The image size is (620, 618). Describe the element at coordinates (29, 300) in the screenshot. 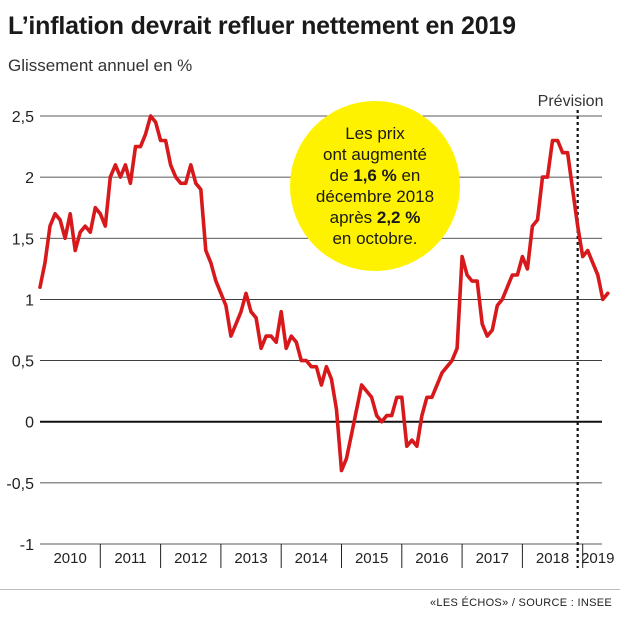

I see `y-tick-label: 1` at that location.